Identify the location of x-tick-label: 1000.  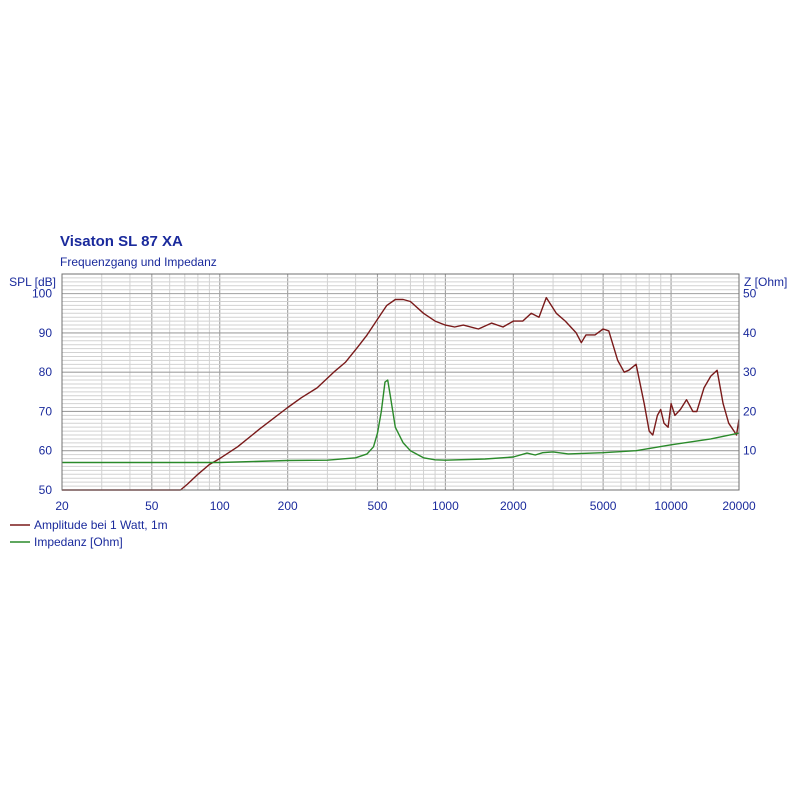
(445, 506).